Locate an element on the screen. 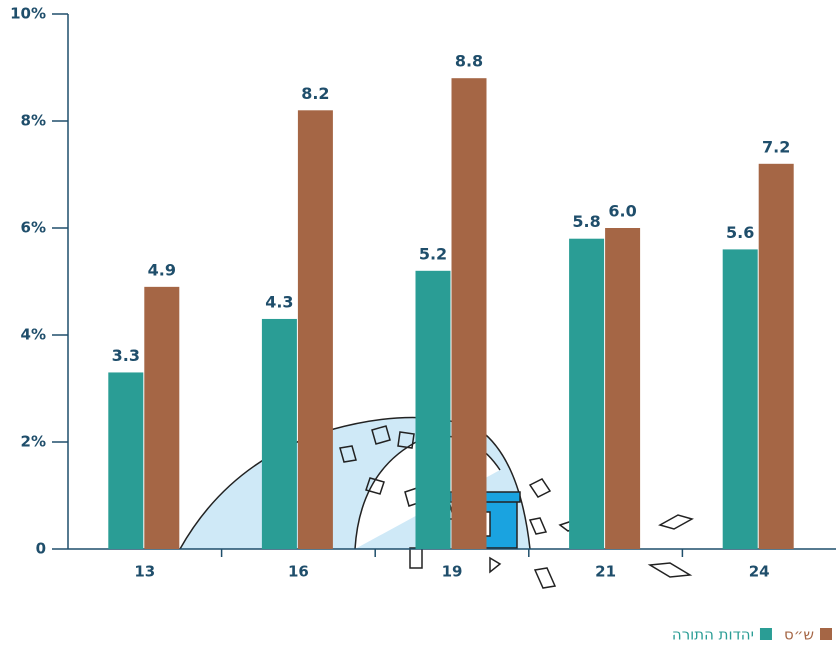 This screenshot has height=650, width=836. value-label: 5.6 is located at coordinates (740, 232).